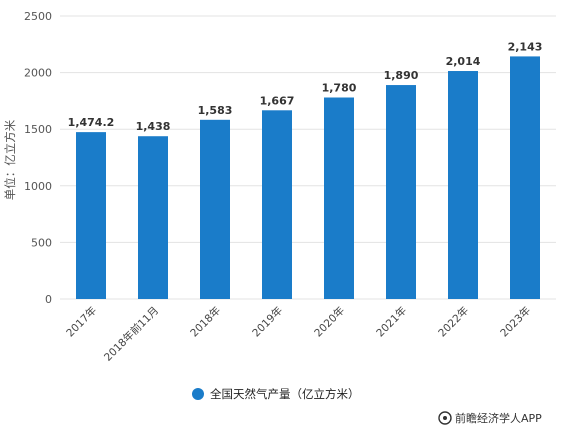 This screenshot has width=568, height=430. Describe the element at coordinates (525, 46) in the screenshot. I see `data-label: 2,143` at that location.